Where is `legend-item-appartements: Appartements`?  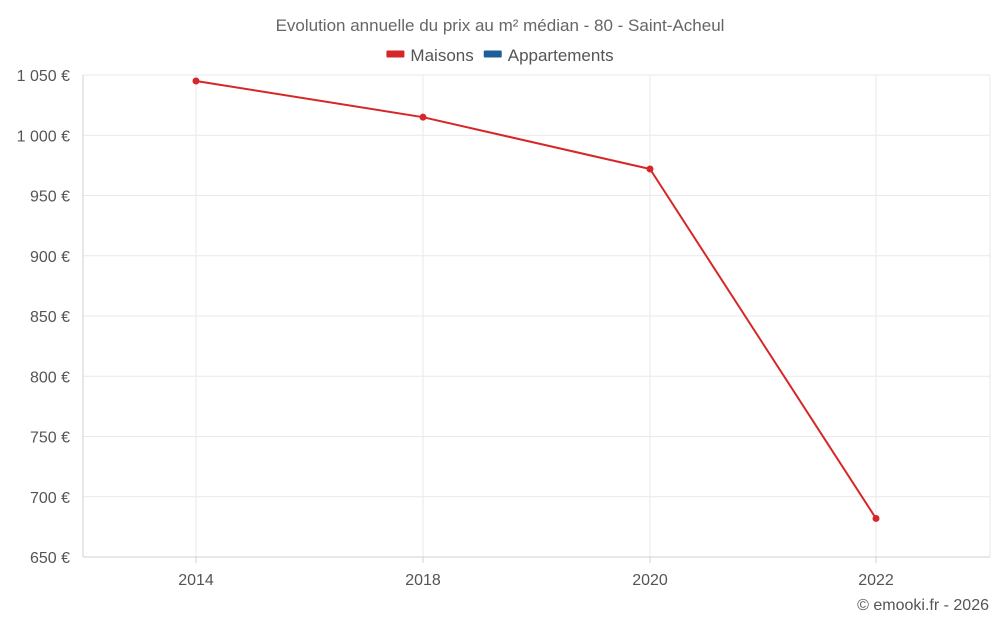 legend-item-appartements: Appartements is located at coordinates (548, 55).